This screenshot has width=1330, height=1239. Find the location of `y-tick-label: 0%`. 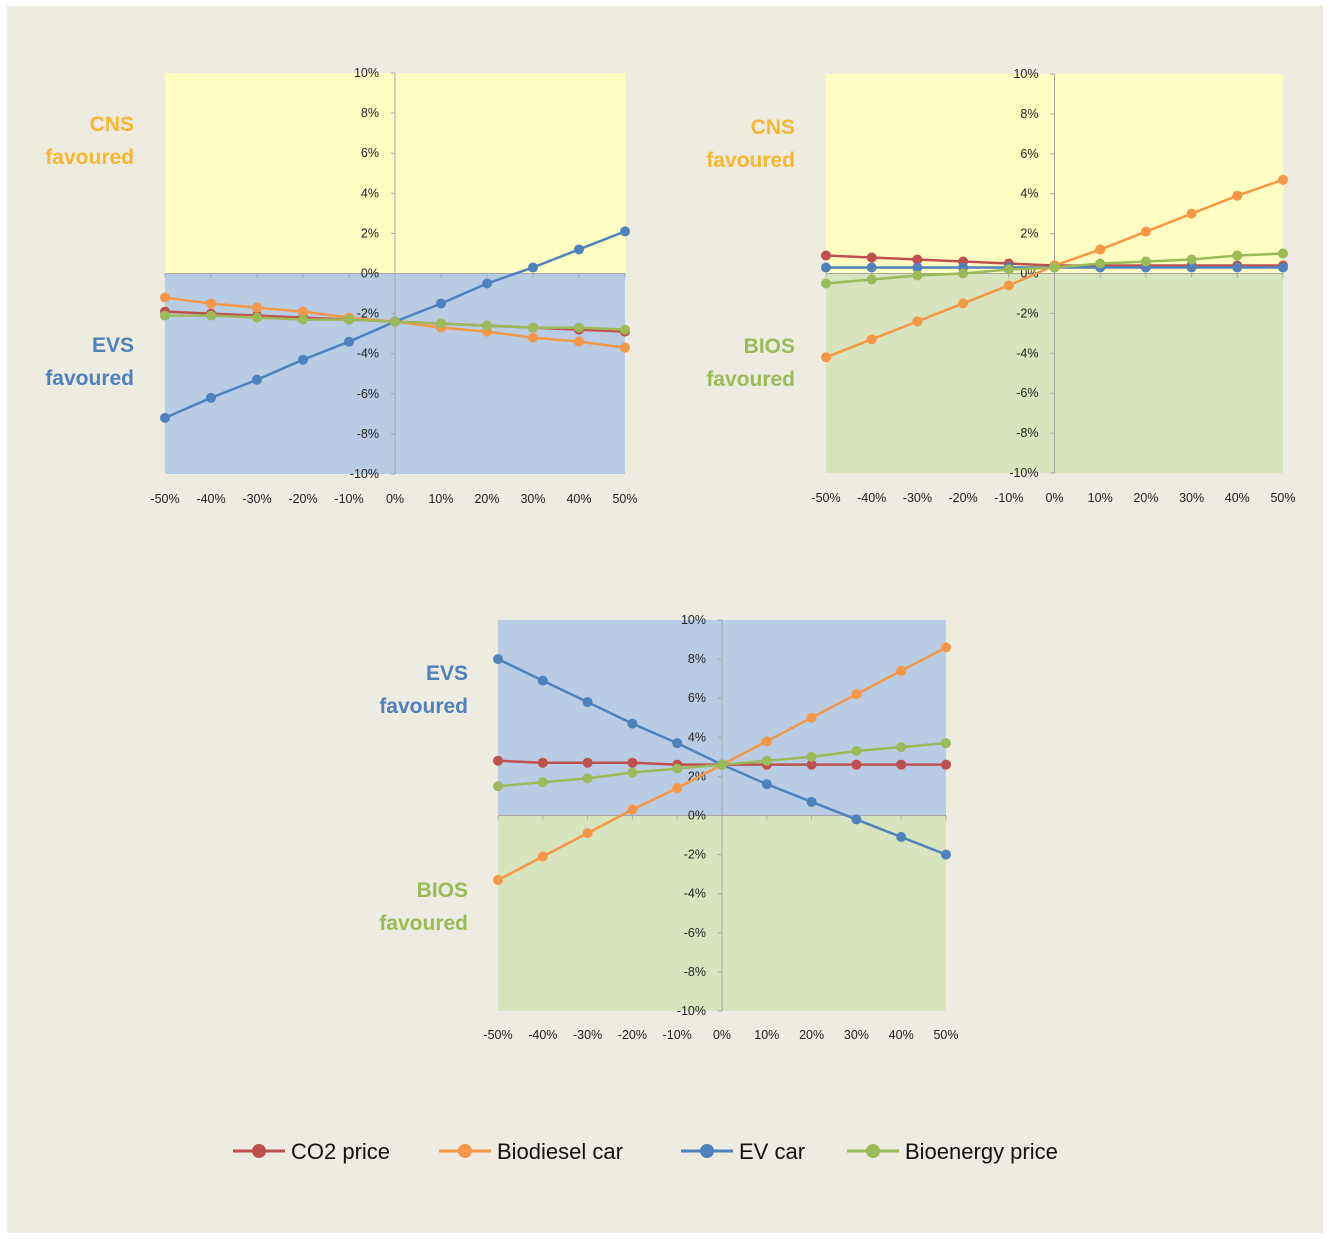

y-tick-label: 0% is located at coordinates (697, 816).